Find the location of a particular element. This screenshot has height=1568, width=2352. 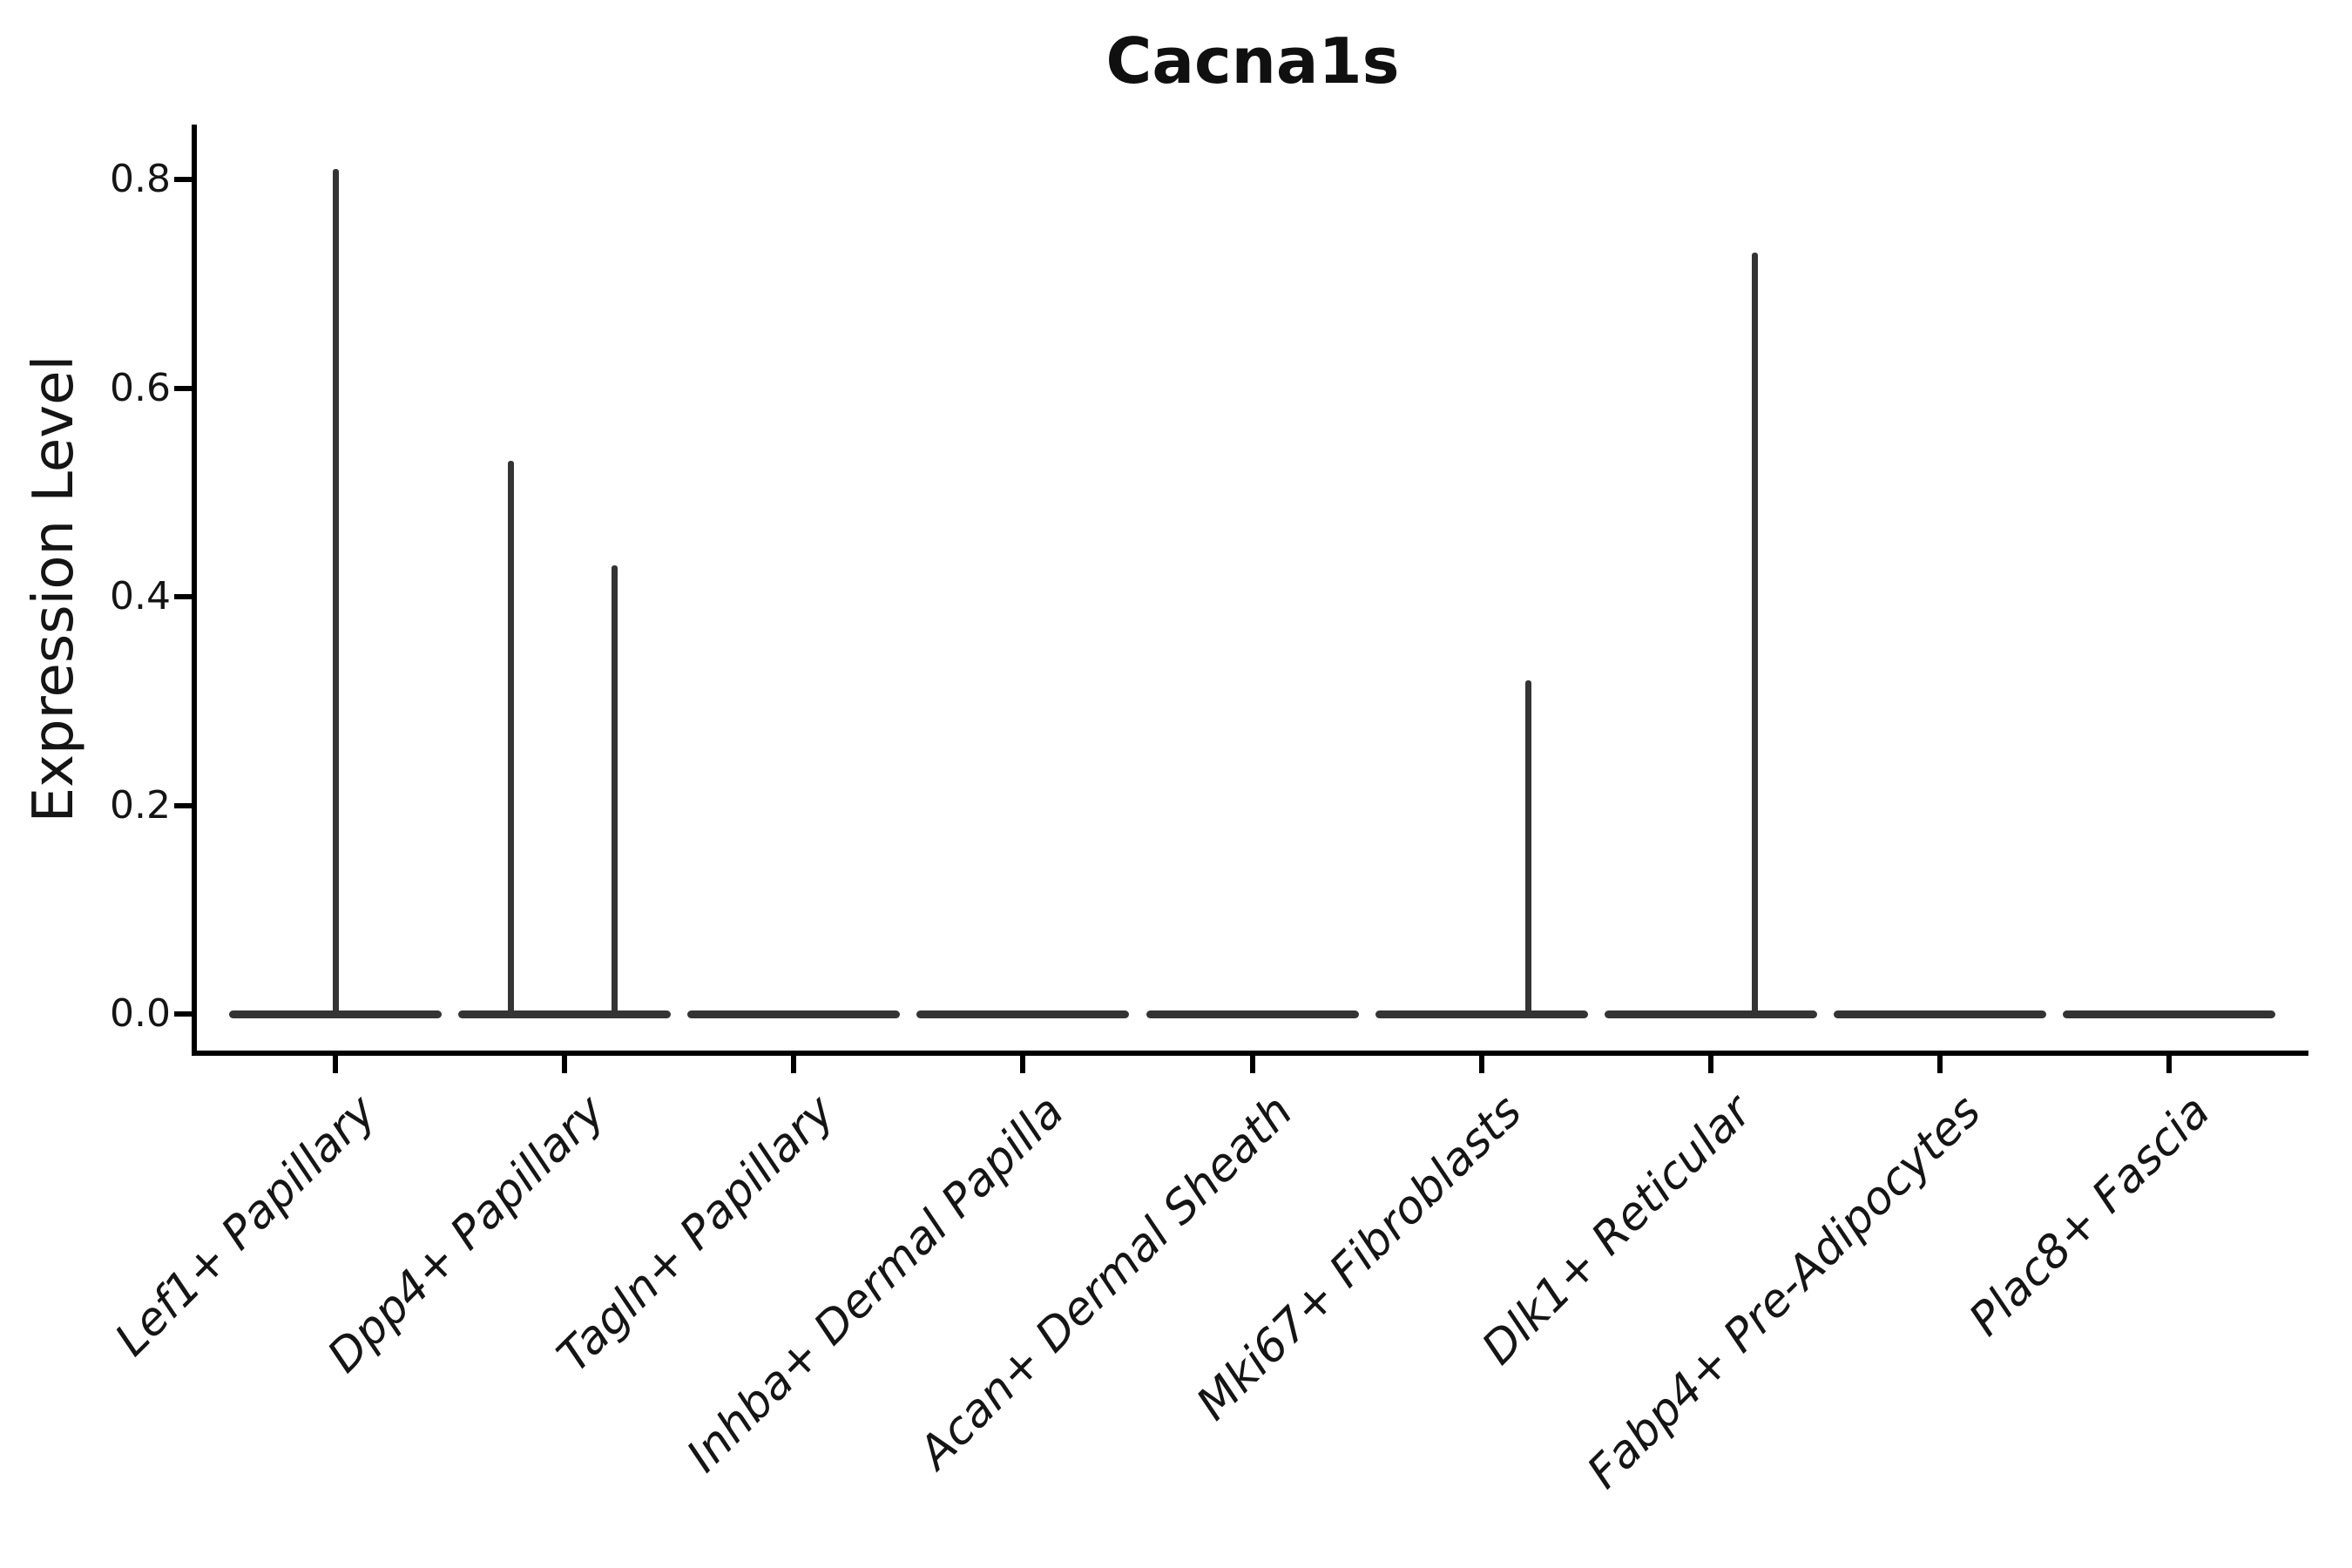

chart-title: Cacna1s is located at coordinates (1252, 61).